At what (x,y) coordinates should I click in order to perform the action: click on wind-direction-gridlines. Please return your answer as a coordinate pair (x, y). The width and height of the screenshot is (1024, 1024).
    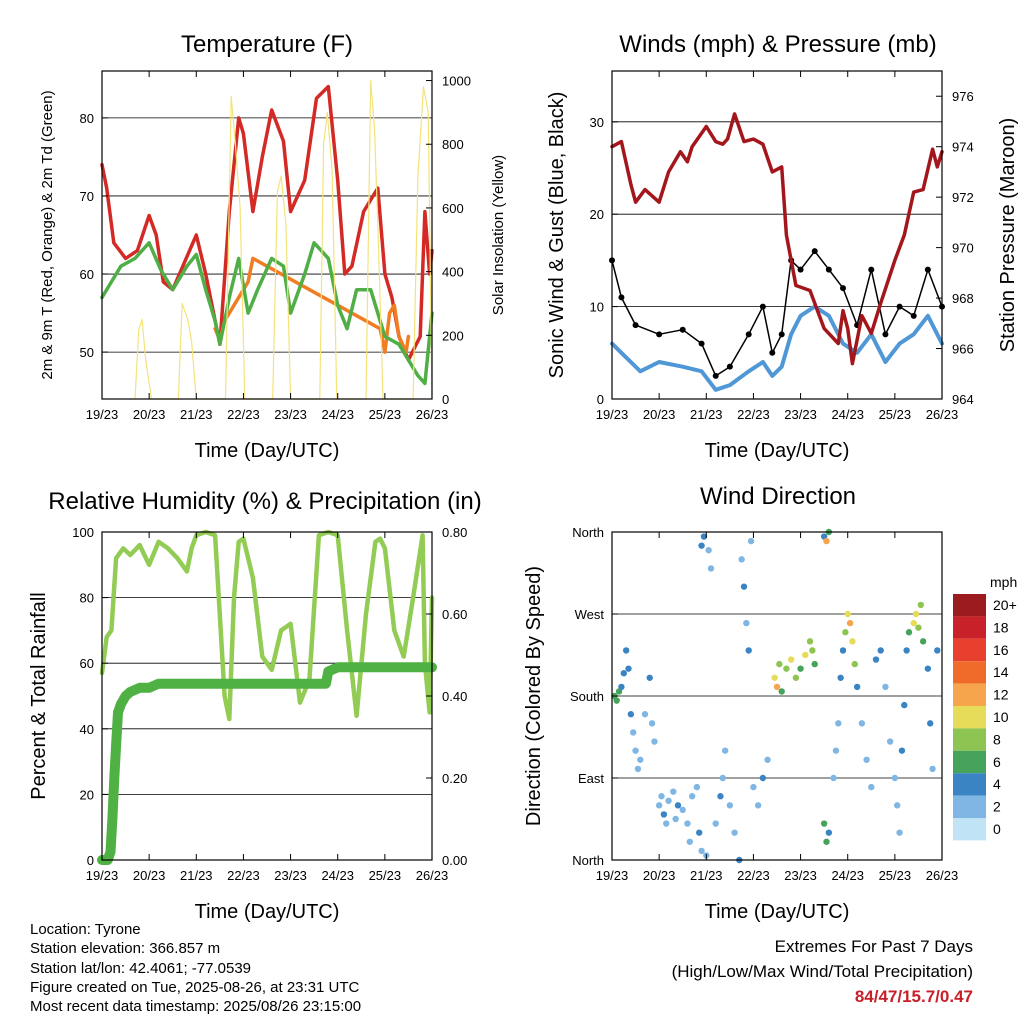
    Looking at the image, I should click on (777, 696).